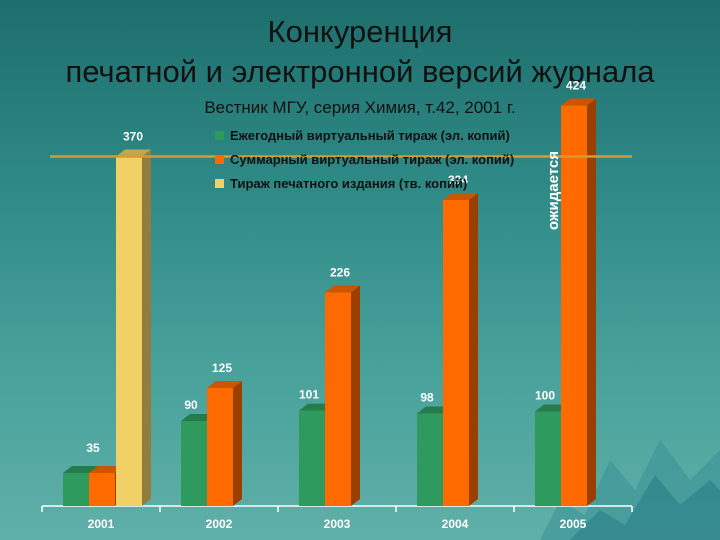 This screenshot has height=540, width=720. Describe the element at coordinates (355, 395) in the screenshot. I see `bar-orange-2003-side` at that location.